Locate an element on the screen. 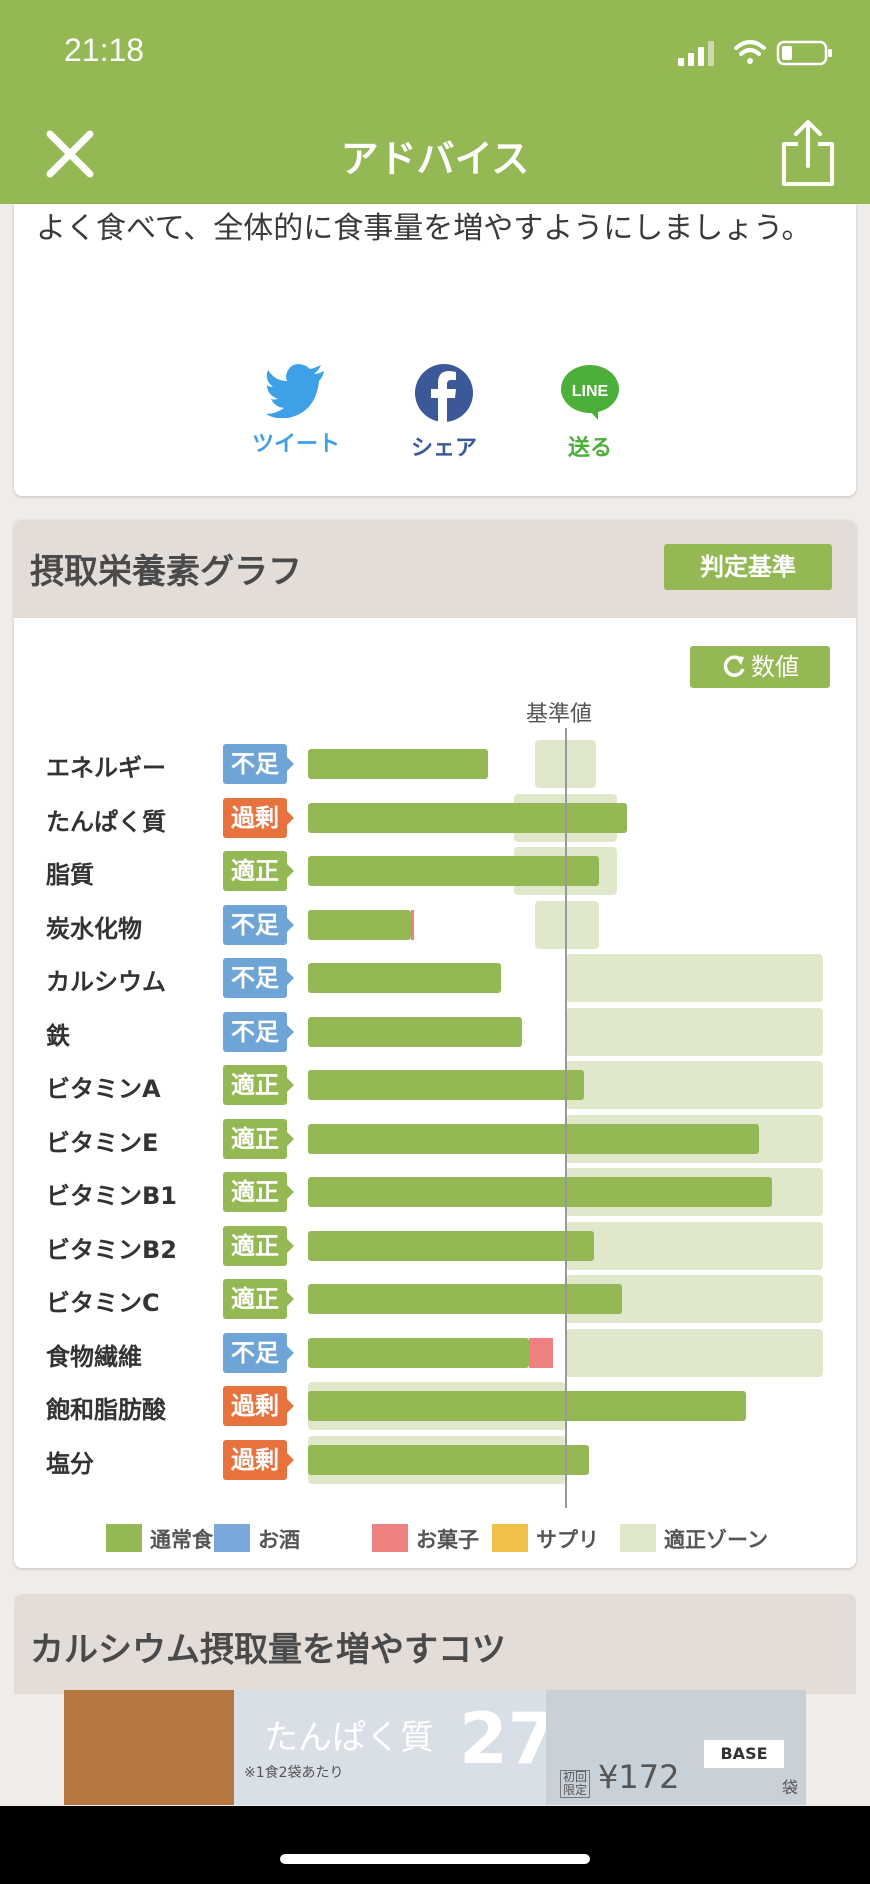 This screenshot has height=1884, width=870. graph-header: 摂取栄養素グラフ 判定基準 is located at coordinates (435, 569).